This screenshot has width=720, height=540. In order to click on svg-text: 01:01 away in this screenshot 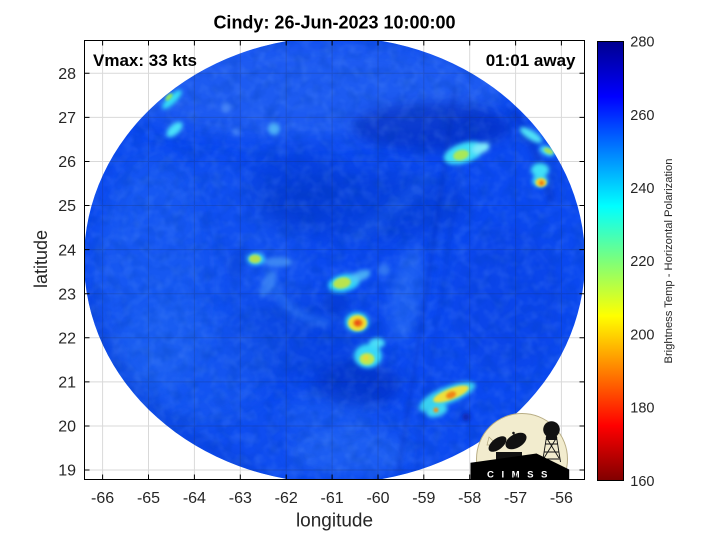, I will do `click(531, 60)`.